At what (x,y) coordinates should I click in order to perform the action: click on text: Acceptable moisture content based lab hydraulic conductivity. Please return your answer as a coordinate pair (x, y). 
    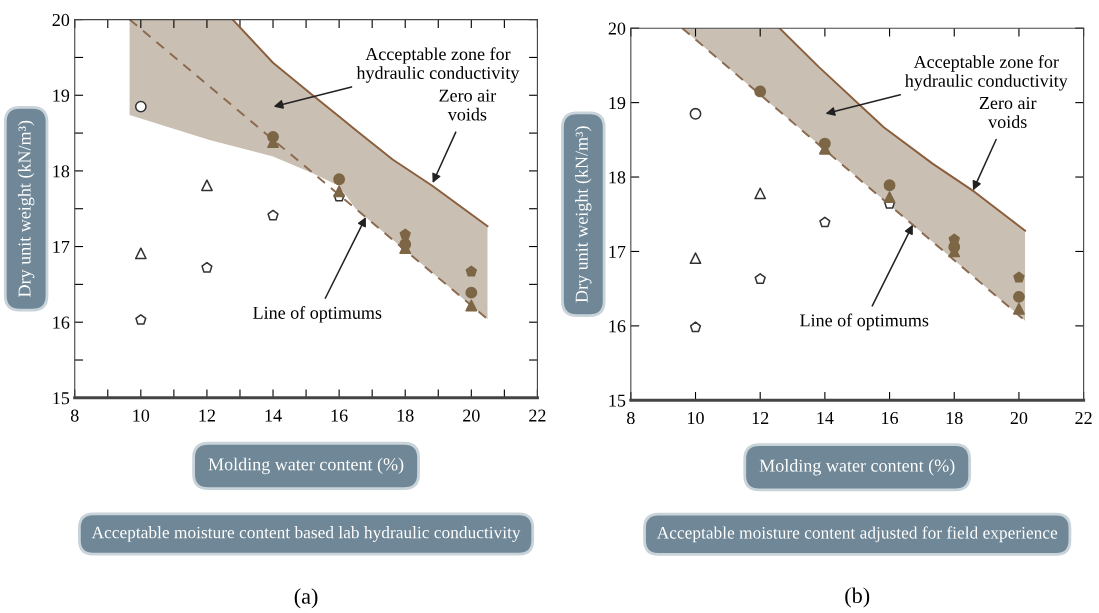
    Looking at the image, I should click on (306, 534).